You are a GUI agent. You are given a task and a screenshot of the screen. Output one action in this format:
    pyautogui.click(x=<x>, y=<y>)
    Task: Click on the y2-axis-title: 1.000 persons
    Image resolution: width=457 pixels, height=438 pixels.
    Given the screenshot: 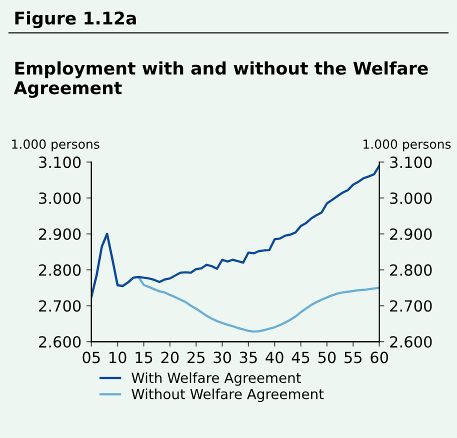 What is the action you would take?
    pyautogui.click(x=407, y=145)
    